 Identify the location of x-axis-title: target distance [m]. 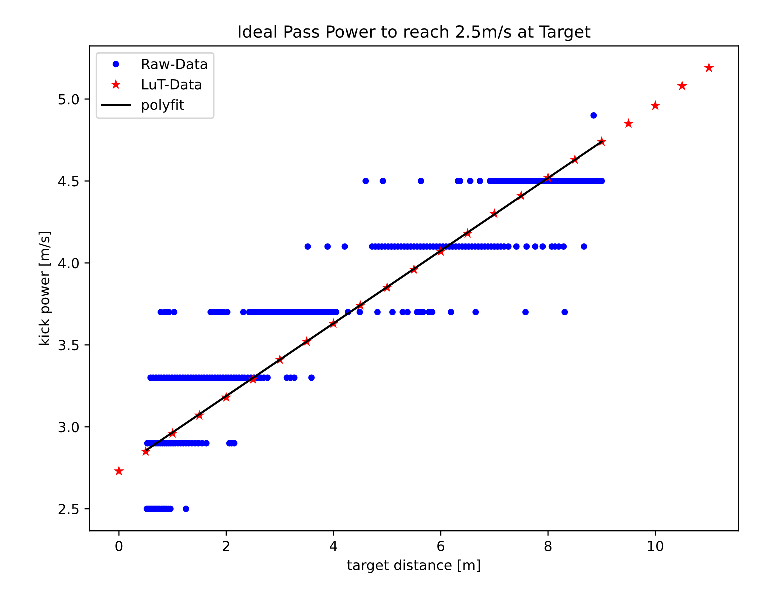
(413, 567).